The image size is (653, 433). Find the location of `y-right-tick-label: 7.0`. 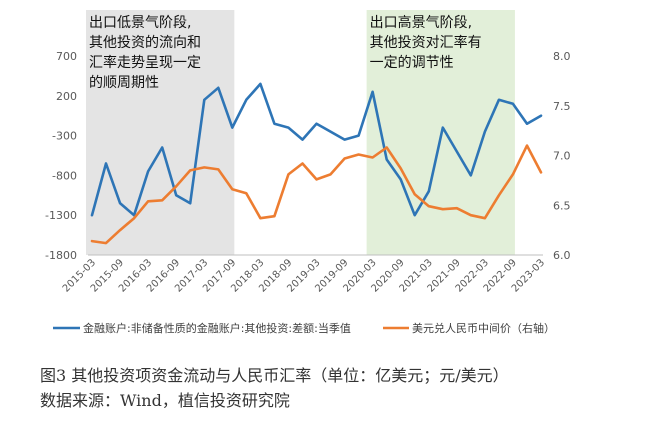

y-right-tick-label: 7.0 is located at coordinates (562, 156).